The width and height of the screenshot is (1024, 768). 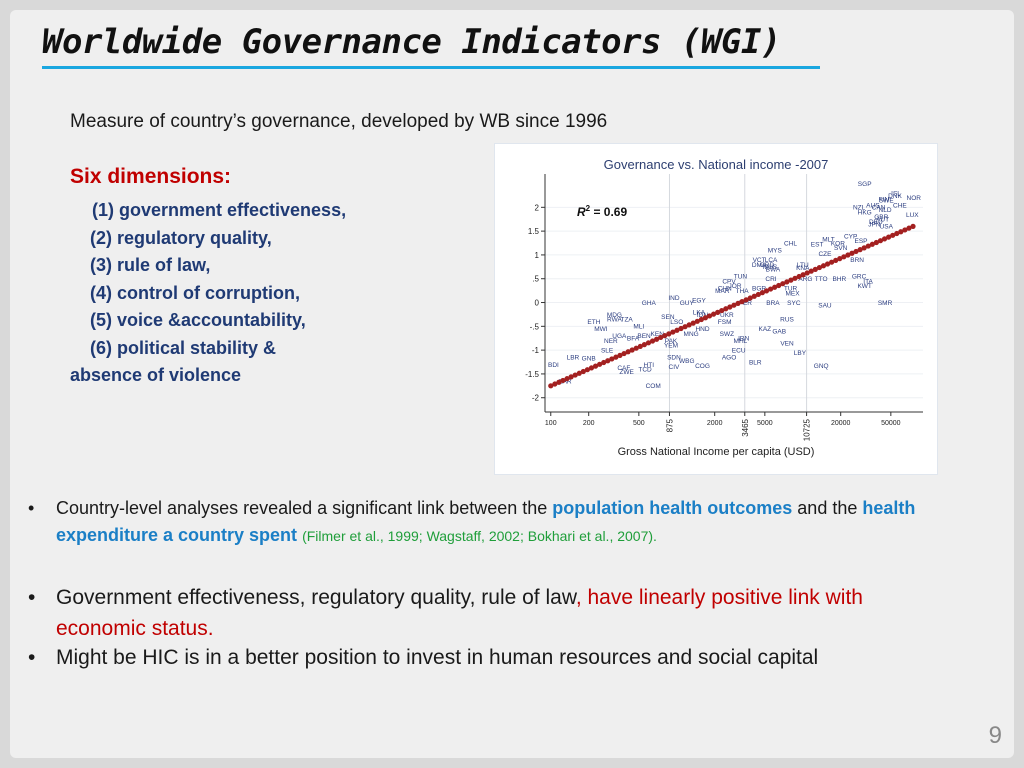 What do you see at coordinates (787, 320) in the screenshot?
I see `country-point-label: RUS` at bounding box center [787, 320].